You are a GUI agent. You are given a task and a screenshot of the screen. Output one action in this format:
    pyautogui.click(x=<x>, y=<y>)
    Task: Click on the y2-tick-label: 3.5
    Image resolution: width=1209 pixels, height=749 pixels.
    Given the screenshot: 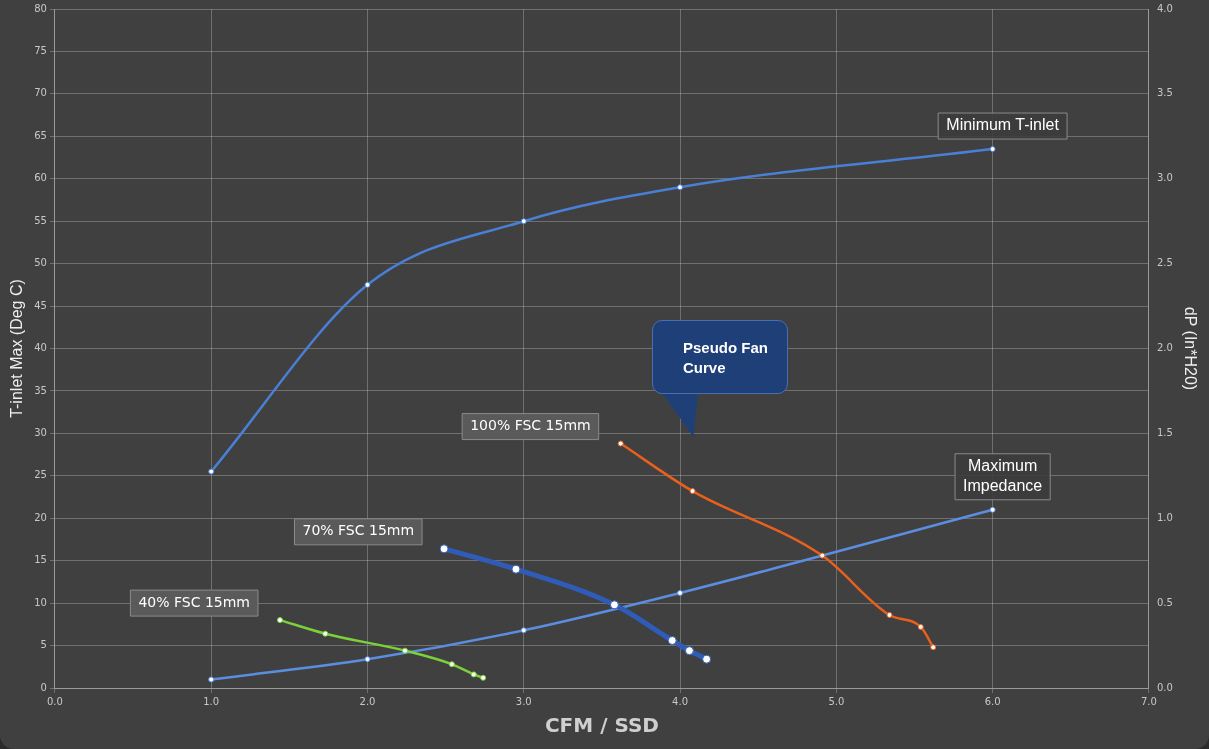 What is the action you would take?
    pyautogui.click(x=1164, y=93)
    